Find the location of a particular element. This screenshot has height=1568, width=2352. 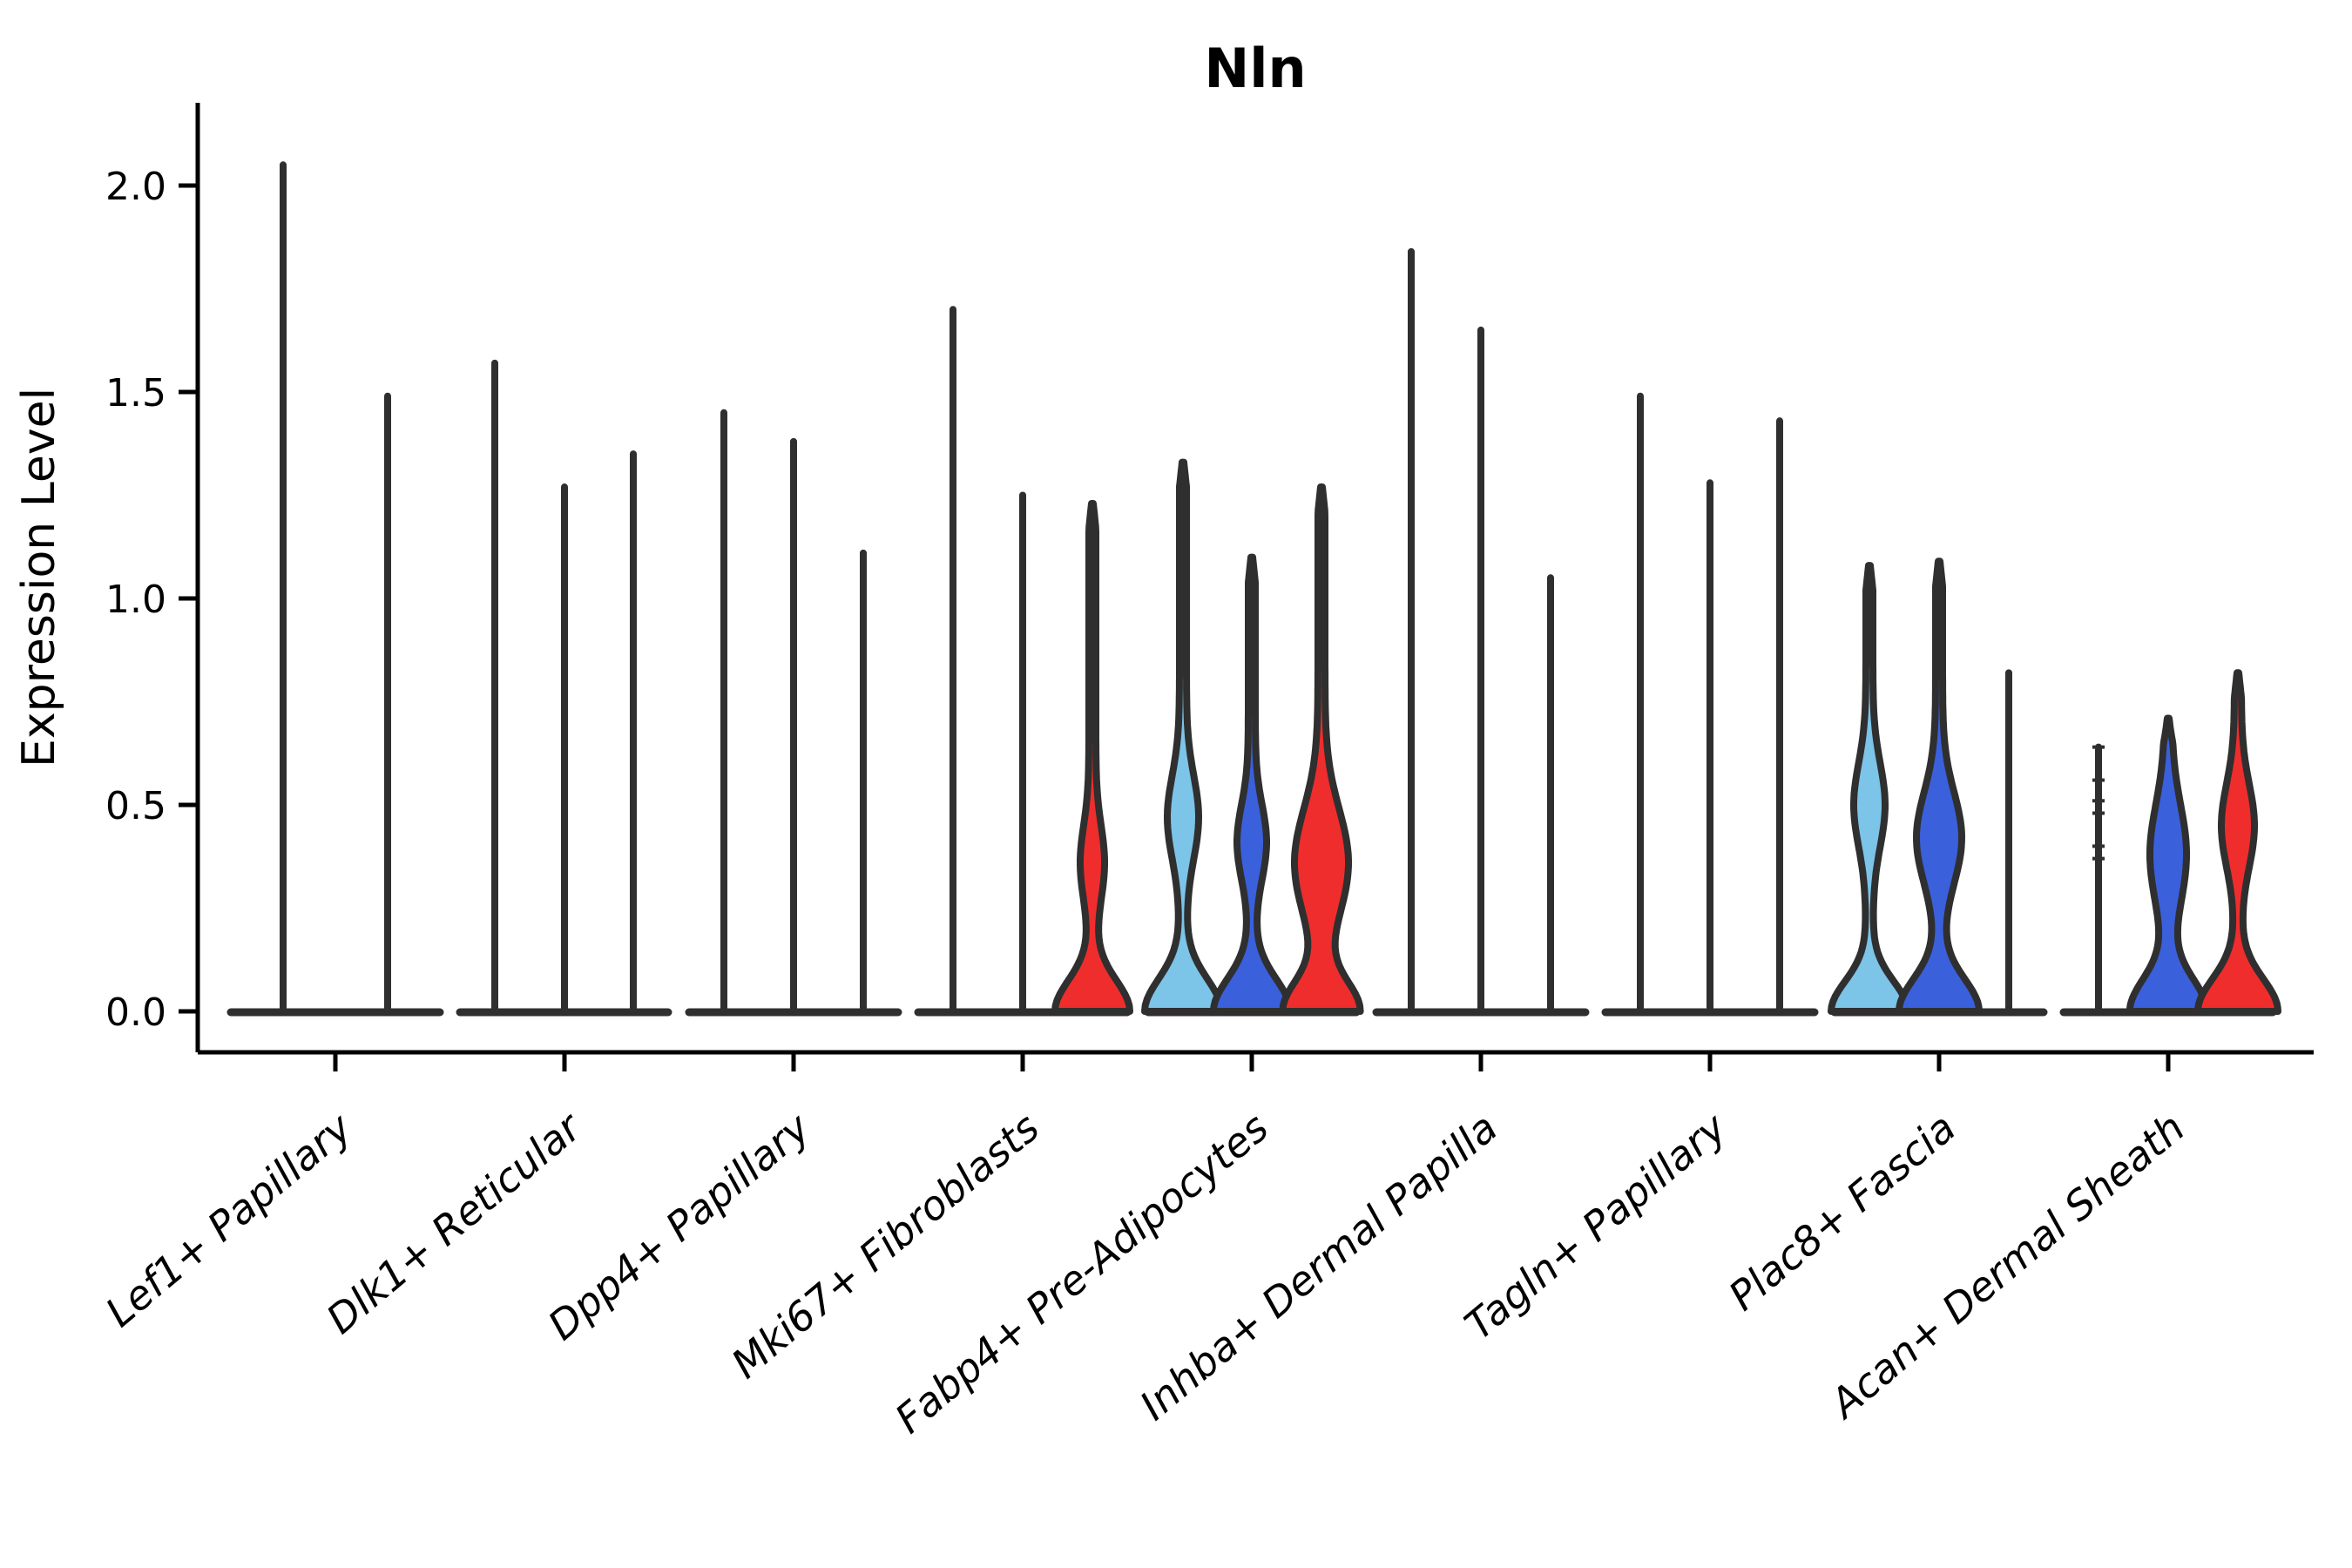

x-tick-label: Lef1+ Papillary is located at coordinates (230, 1220).